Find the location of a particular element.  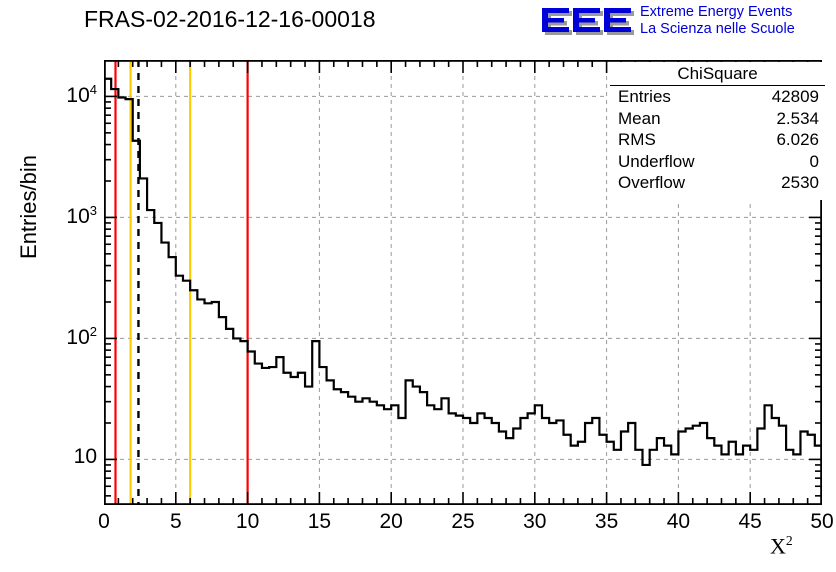

x-tick-label: 35 is located at coordinates (606, 521).